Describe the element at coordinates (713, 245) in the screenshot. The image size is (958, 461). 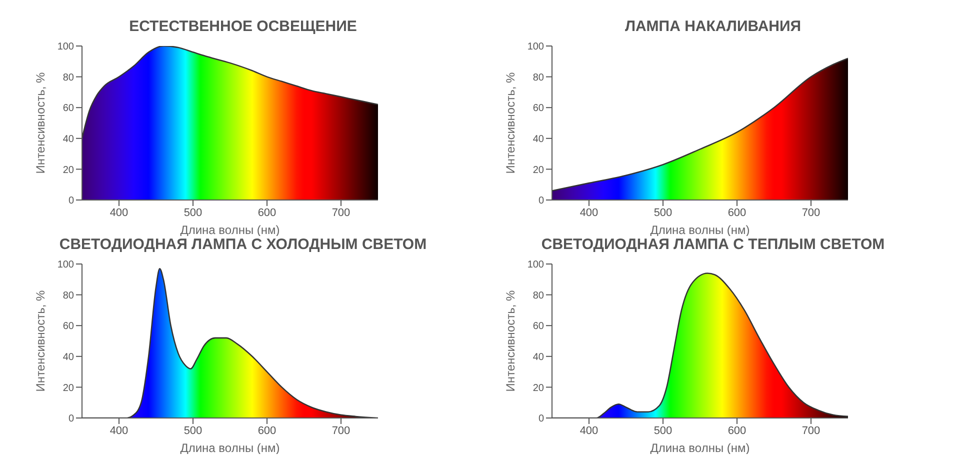
I see `chart-title: СВЕТОДИОДНАЯ ЛАМПА С ТЕПЛЫМ СВЕТОМ` at that location.